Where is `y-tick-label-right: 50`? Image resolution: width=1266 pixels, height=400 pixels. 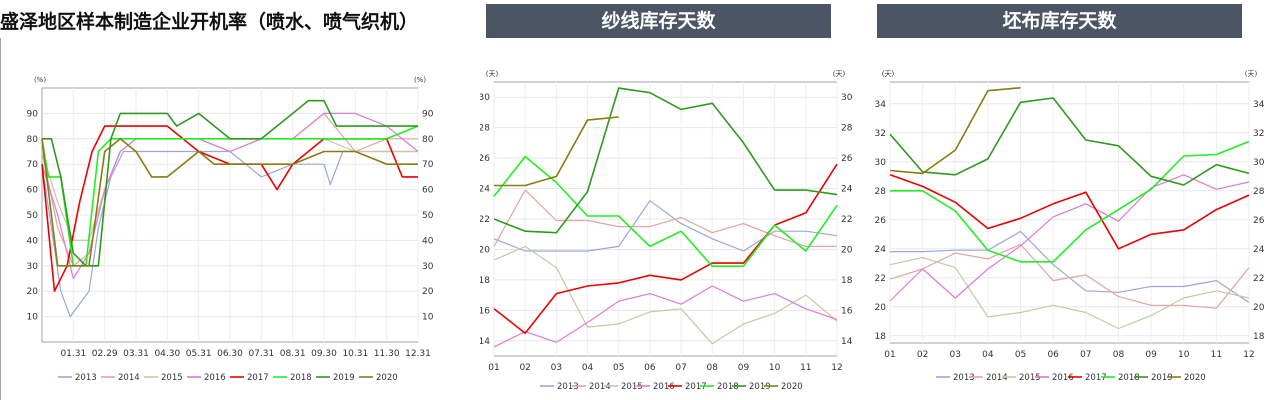 y-tick-label-right: 50 is located at coordinates (428, 216).